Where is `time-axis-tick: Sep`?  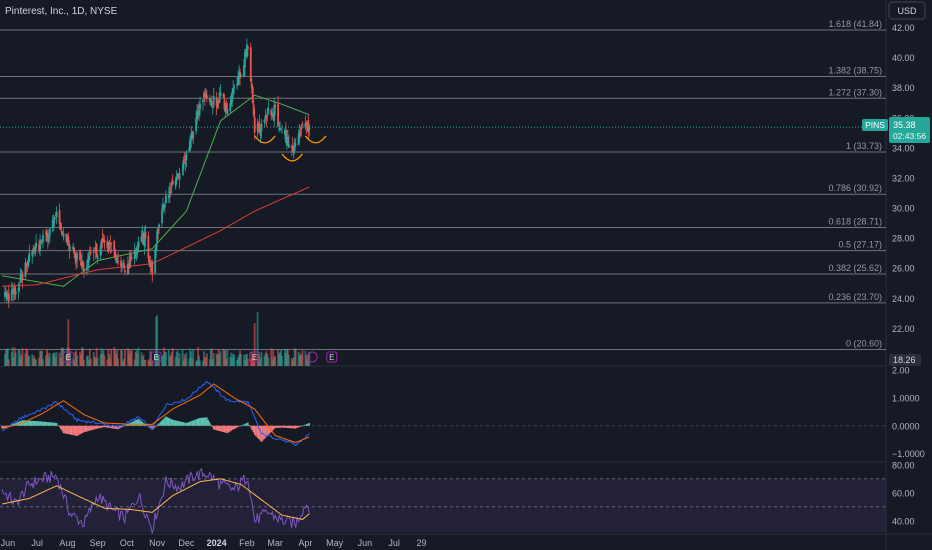
time-axis-tick: Sep is located at coordinates (98, 543).